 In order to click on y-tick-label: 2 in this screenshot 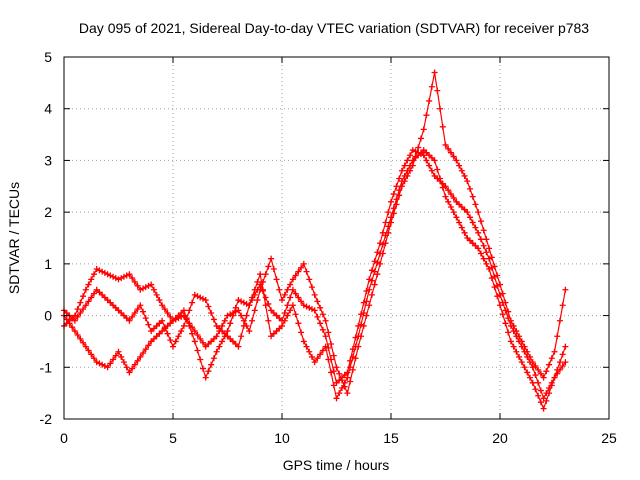, I will do `click(48, 212)`.